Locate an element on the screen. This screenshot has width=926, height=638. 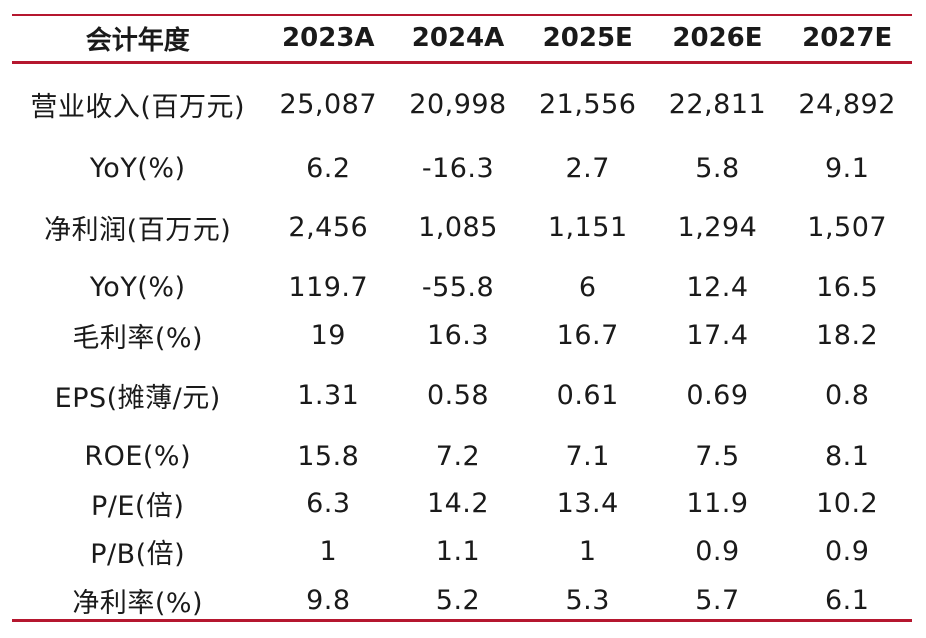
row-value: 16.3 is located at coordinates (458, 335).